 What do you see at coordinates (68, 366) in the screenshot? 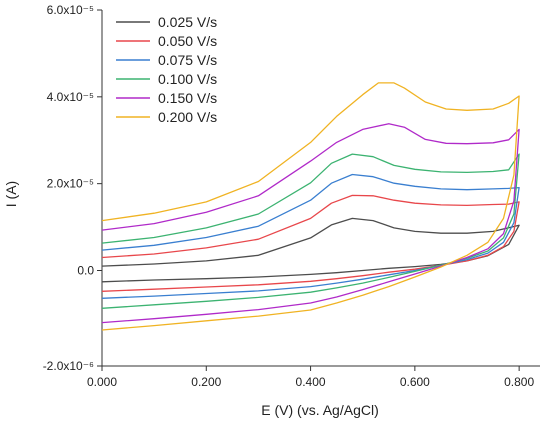
I see `y-tick-label: -2.0x10⁻⁶` at bounding box center [68, 366].